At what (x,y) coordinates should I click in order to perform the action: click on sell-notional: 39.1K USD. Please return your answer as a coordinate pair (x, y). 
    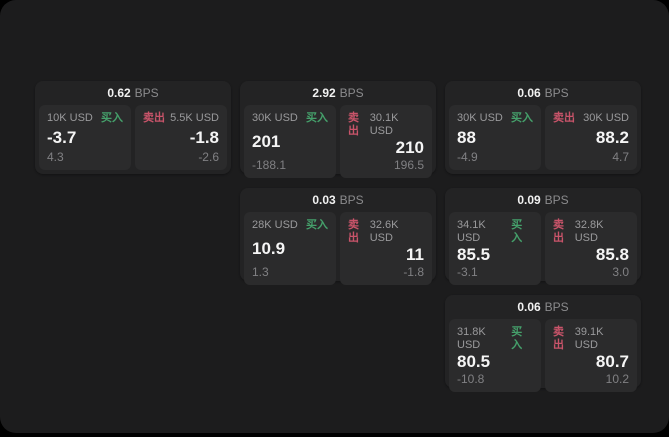
    Looking at the image, I should click on (589, 338).